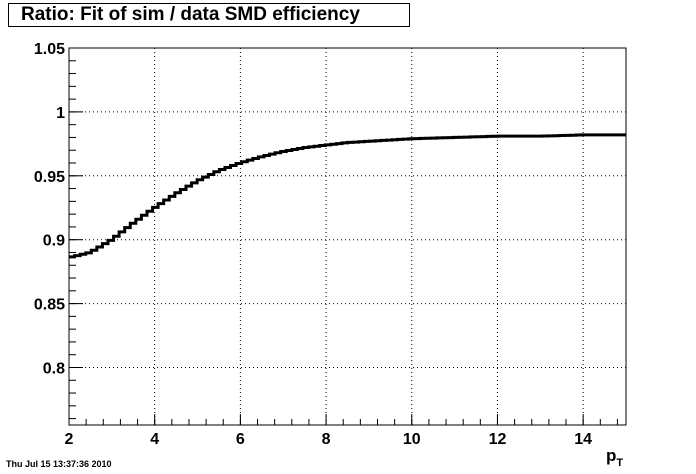  Describe the element at coordinates (583, 439) in the screenshot. I see `x-tick-label: 14` at that location.